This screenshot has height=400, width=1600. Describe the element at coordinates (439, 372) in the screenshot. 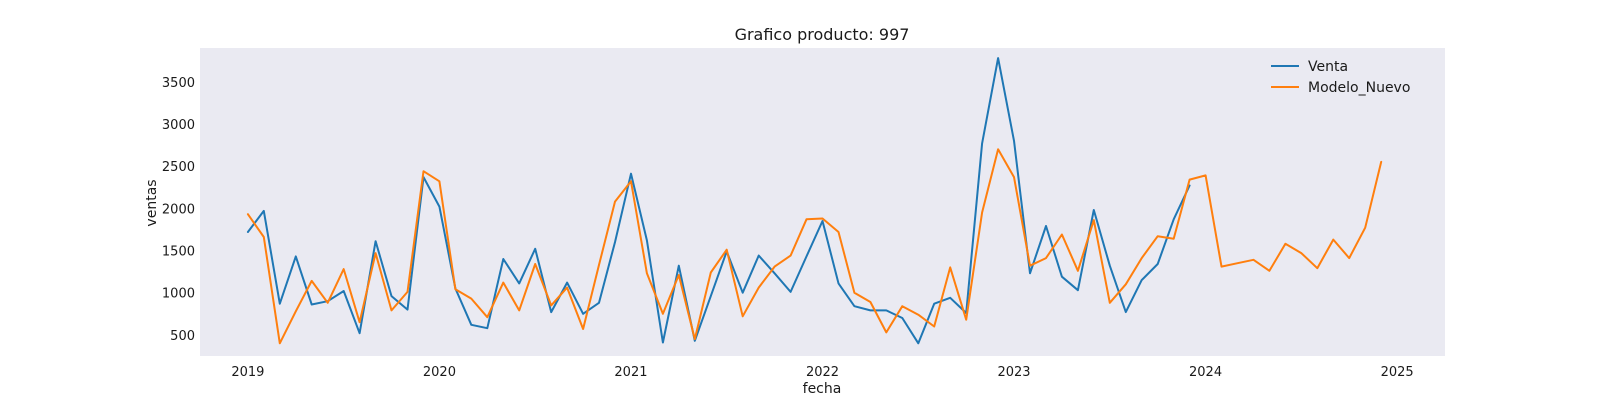

I see `x-tick-label: 2020` at that location.